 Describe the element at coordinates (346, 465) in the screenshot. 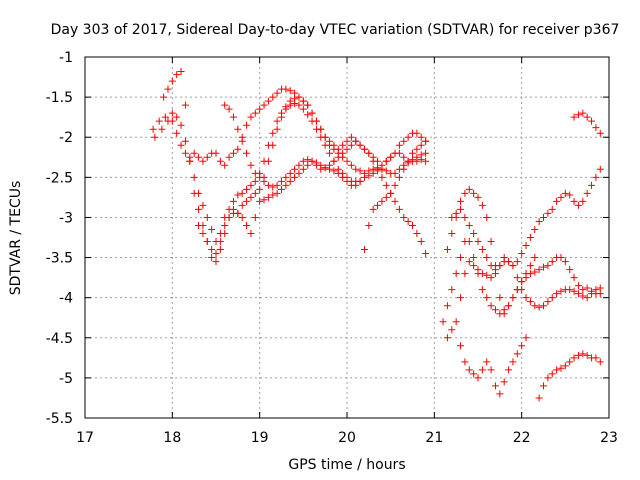

I see `x-axis-label: GPS time / hours` at that location.